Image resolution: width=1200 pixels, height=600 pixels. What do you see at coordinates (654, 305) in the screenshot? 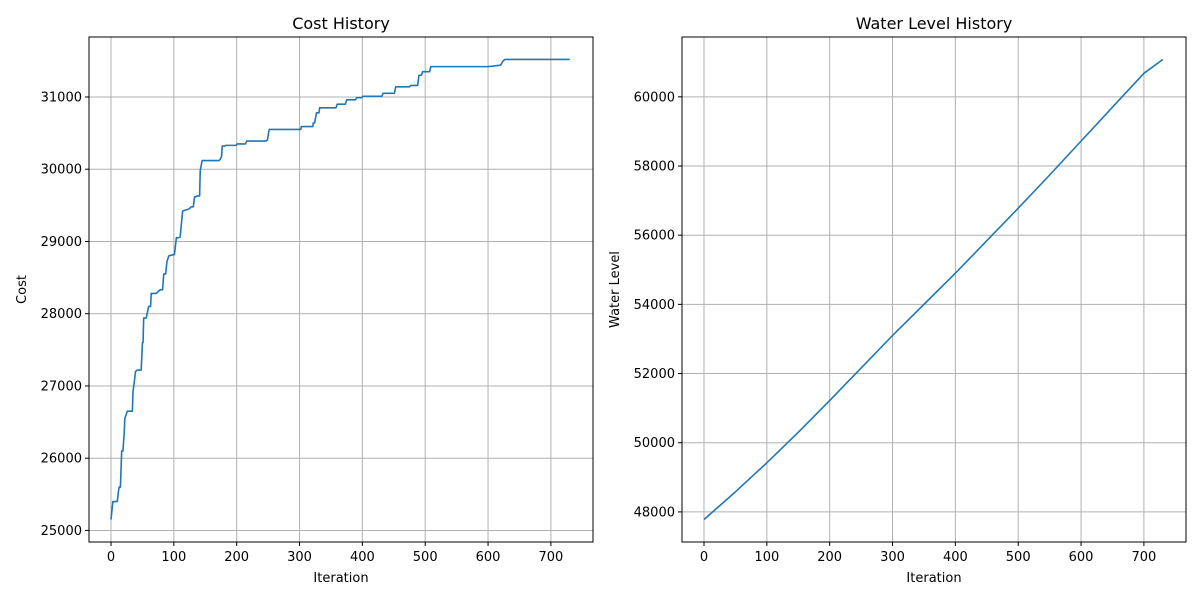
I see `y-tick-label: 54000` at bounding box center [654, 305].